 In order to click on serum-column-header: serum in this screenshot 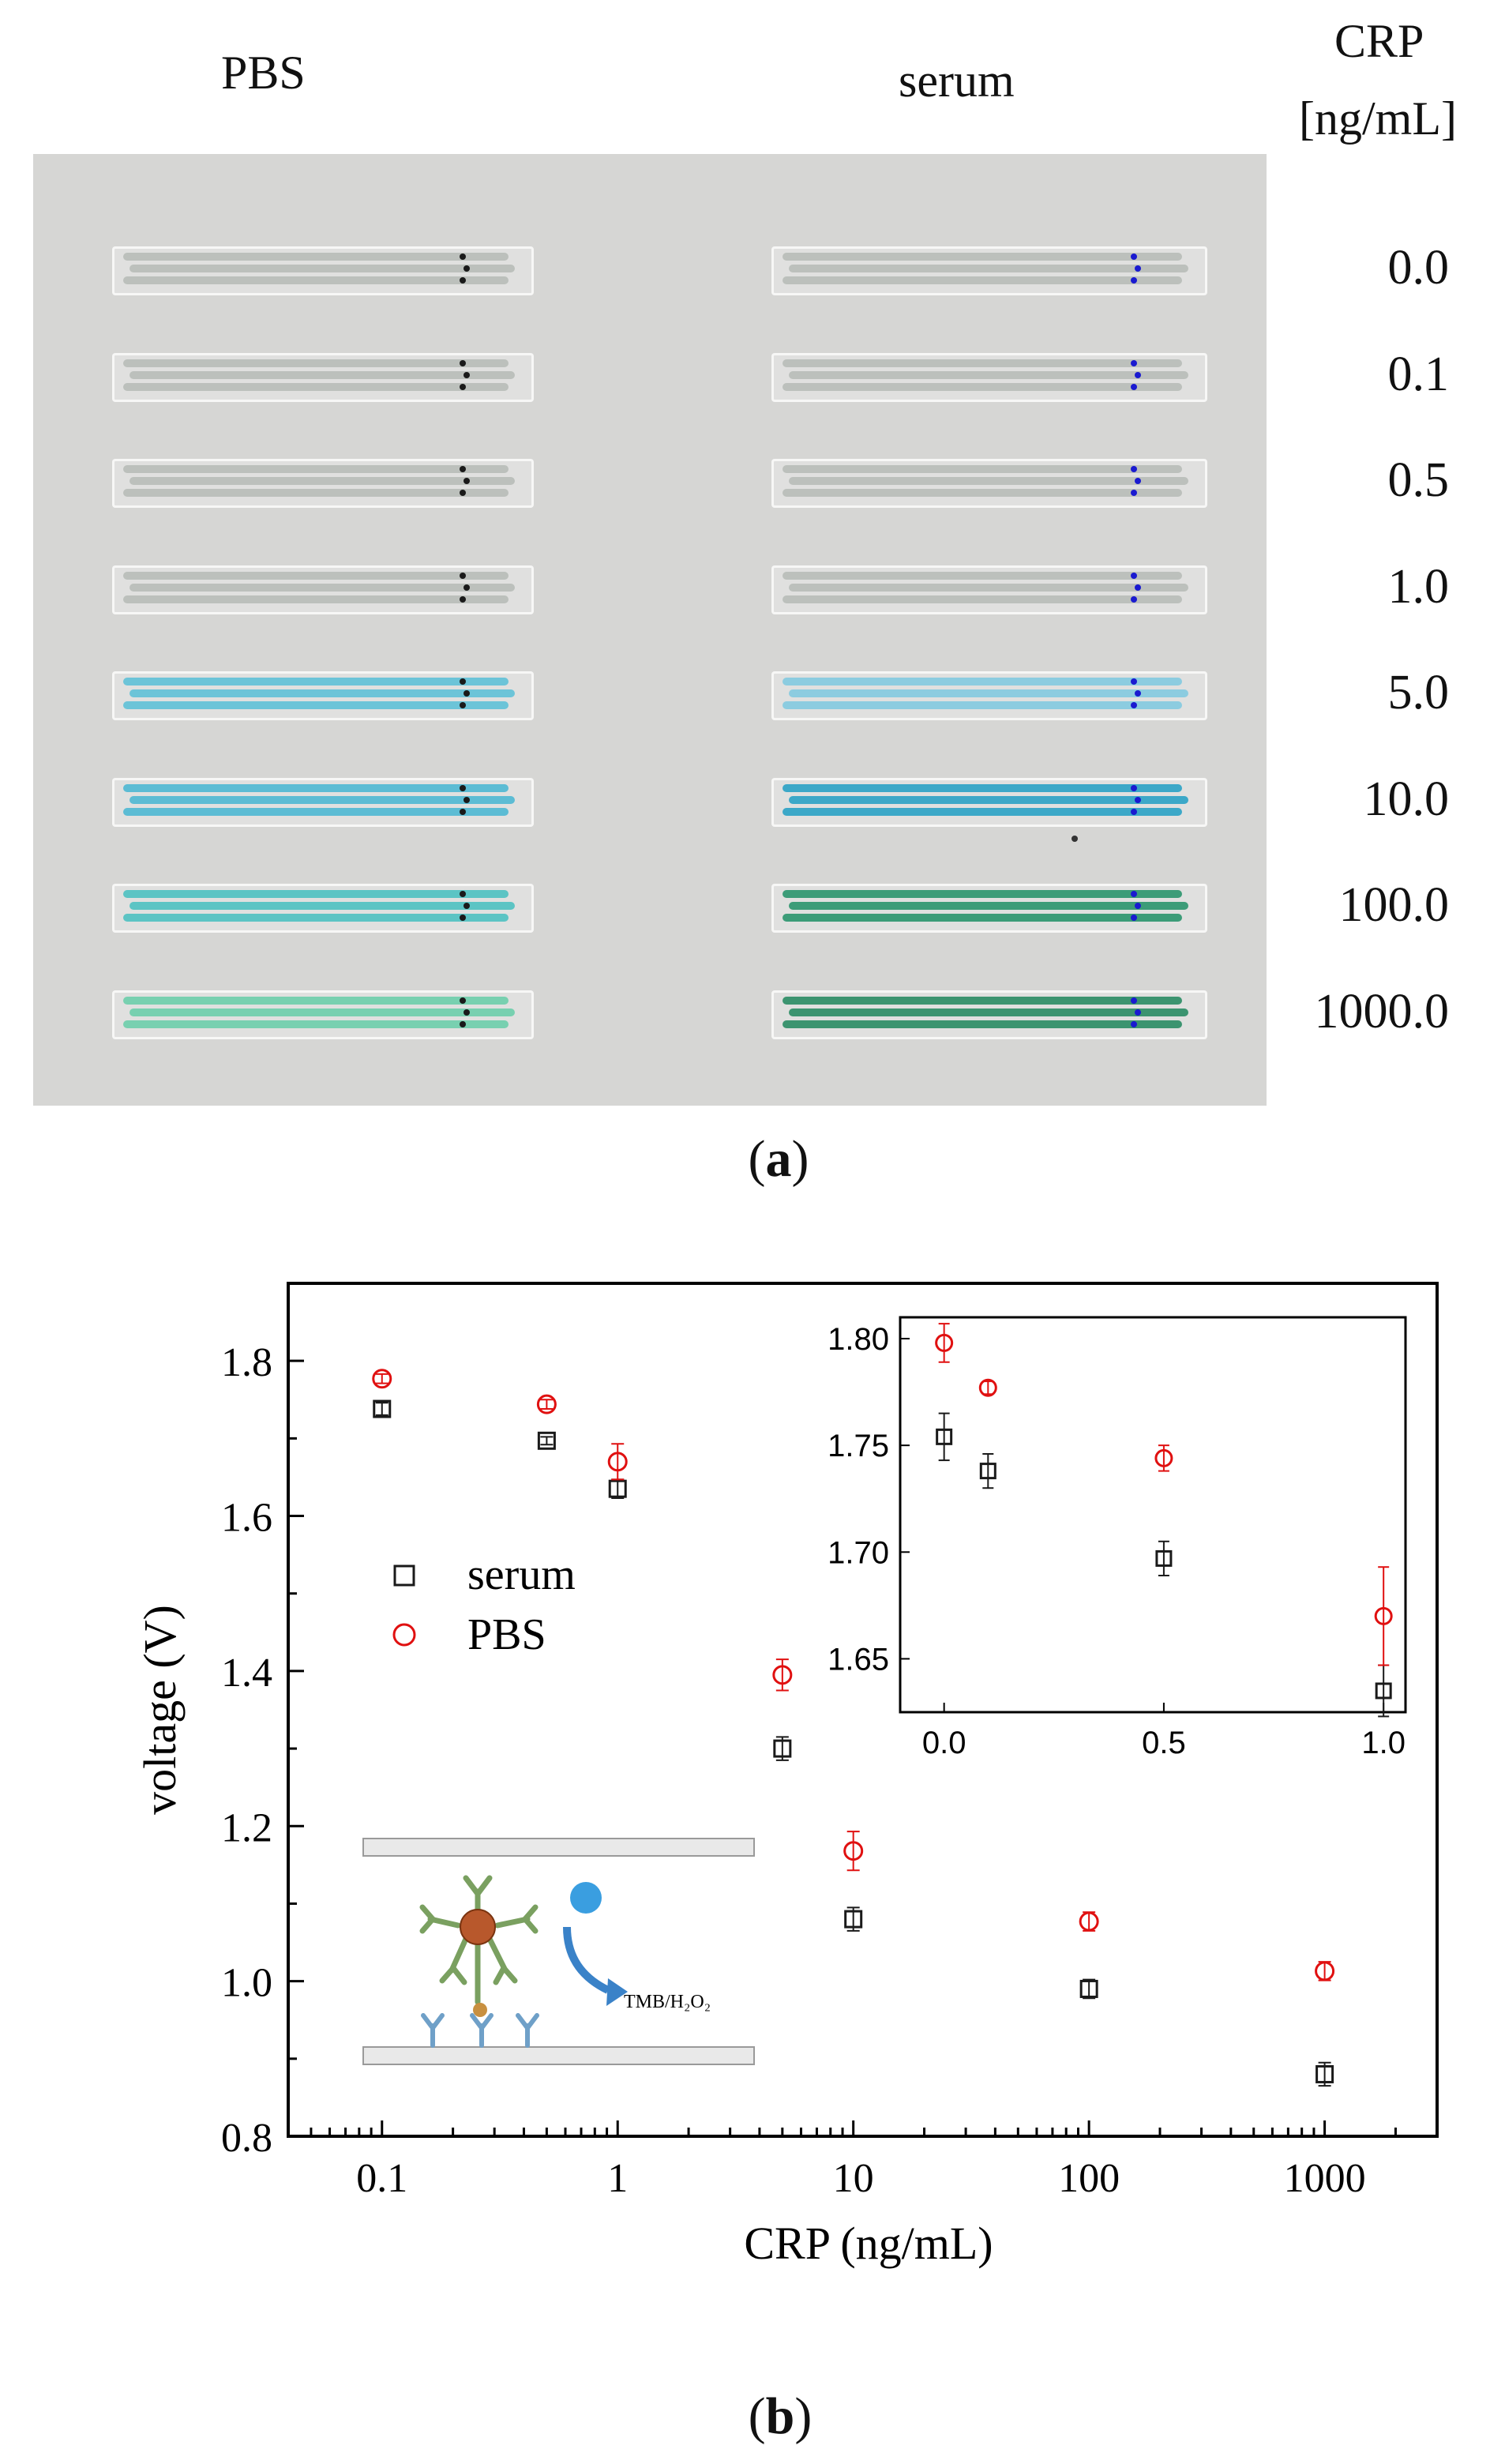, I will do `click(957, 80)`.